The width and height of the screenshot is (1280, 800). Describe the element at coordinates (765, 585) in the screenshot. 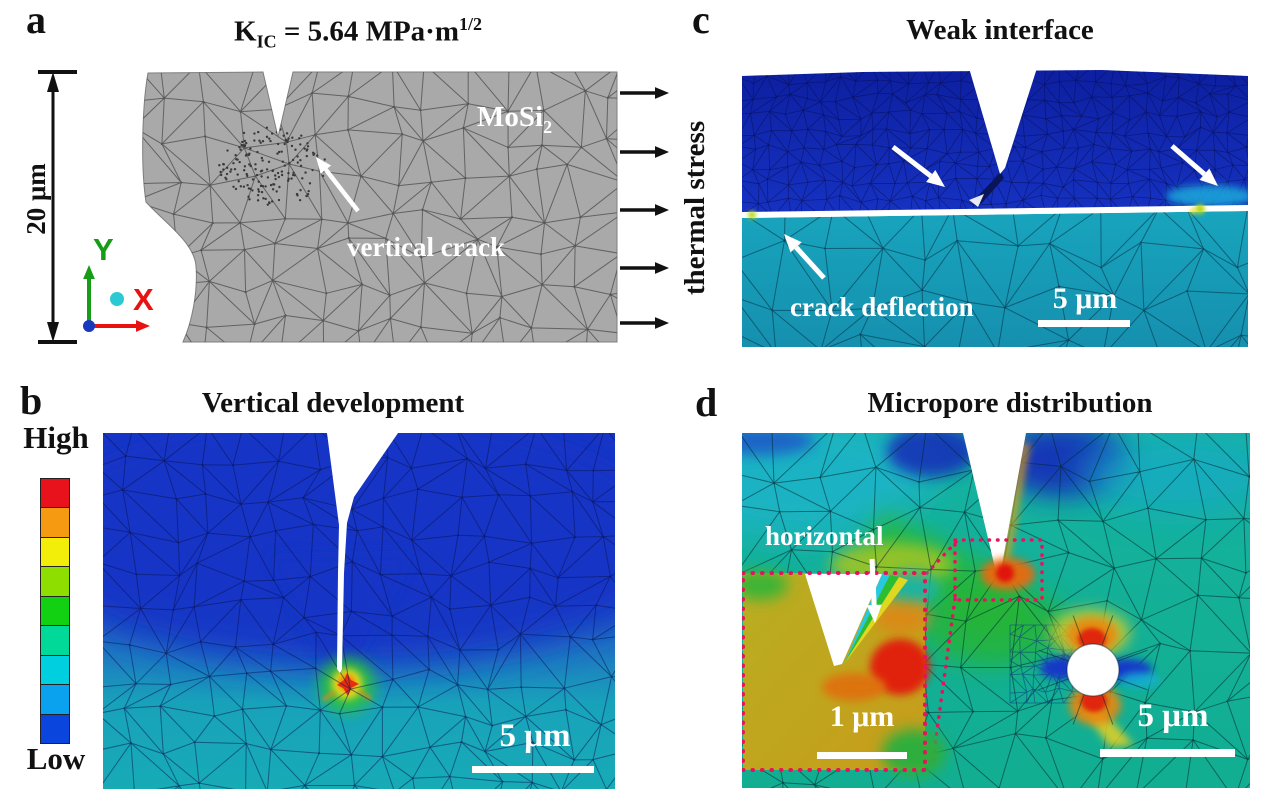

I see `inset-green-topleft` at that location.